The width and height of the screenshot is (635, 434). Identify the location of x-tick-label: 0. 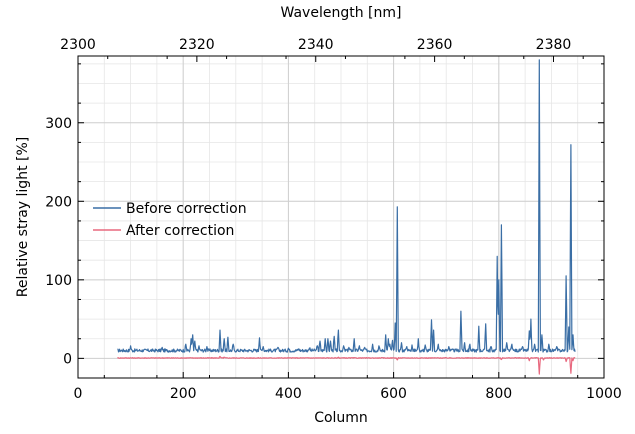
(78, 394).